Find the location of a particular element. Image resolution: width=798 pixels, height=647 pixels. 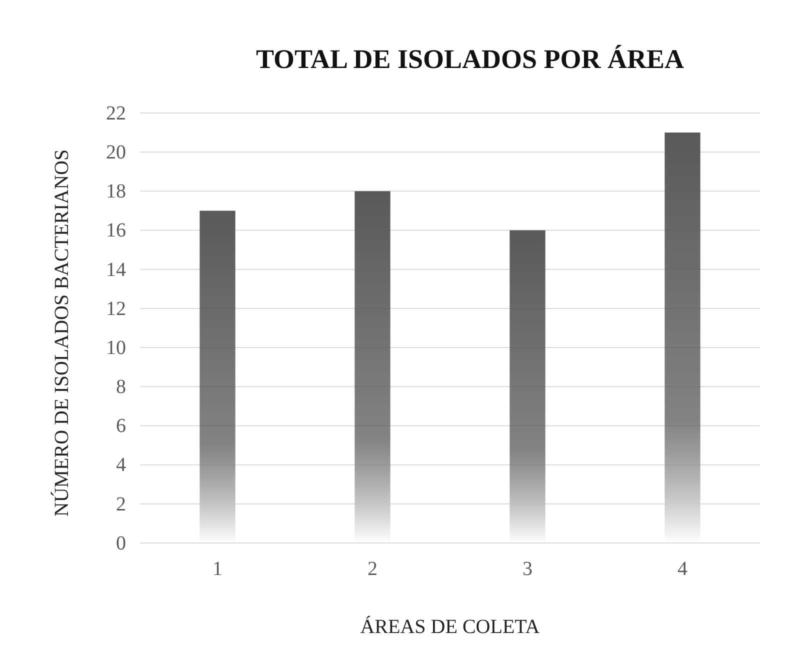

y-tick-label: 22 is located at coordinates (116, 113).